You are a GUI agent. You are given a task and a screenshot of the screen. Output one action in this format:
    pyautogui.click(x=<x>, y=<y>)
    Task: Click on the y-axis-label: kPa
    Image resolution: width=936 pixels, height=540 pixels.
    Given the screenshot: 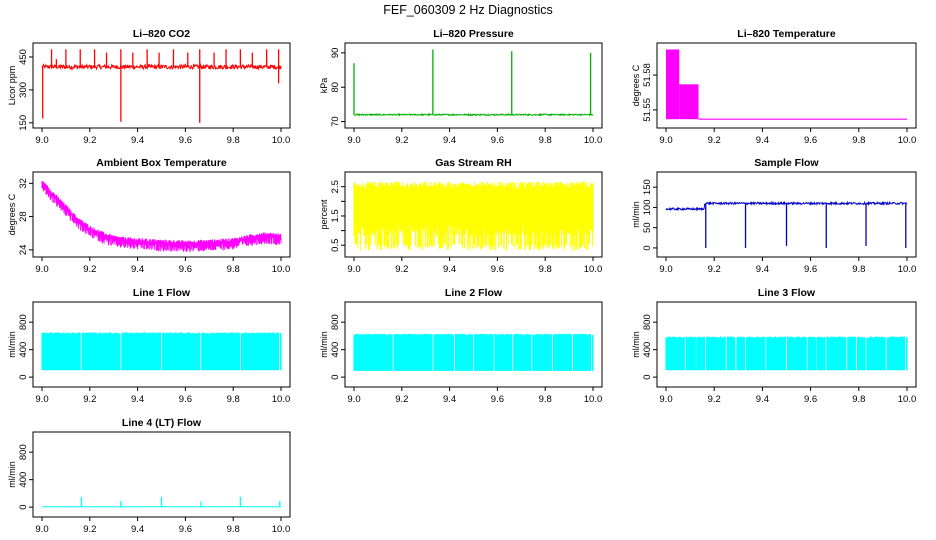 What is the action you would take?
    pyautogui.click(x=324, y=86)
    